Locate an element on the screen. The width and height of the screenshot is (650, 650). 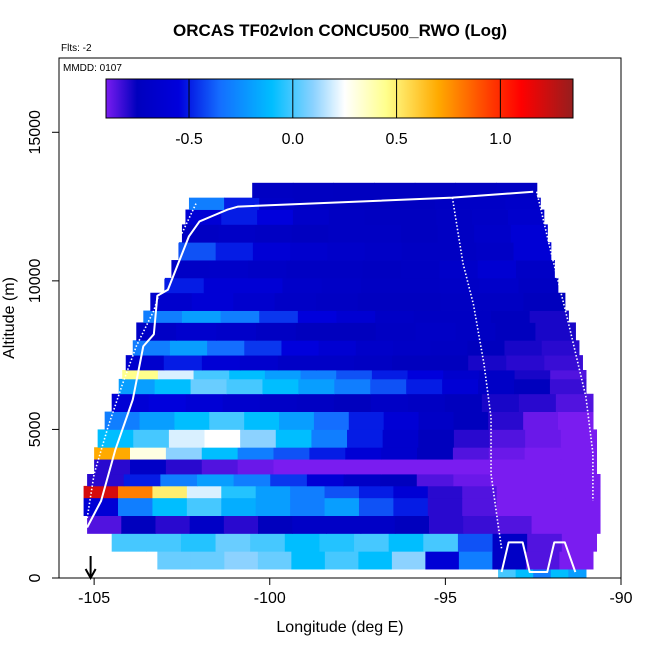
colorbar-tick-label: 0.0 is located at coordinates (293, 139).